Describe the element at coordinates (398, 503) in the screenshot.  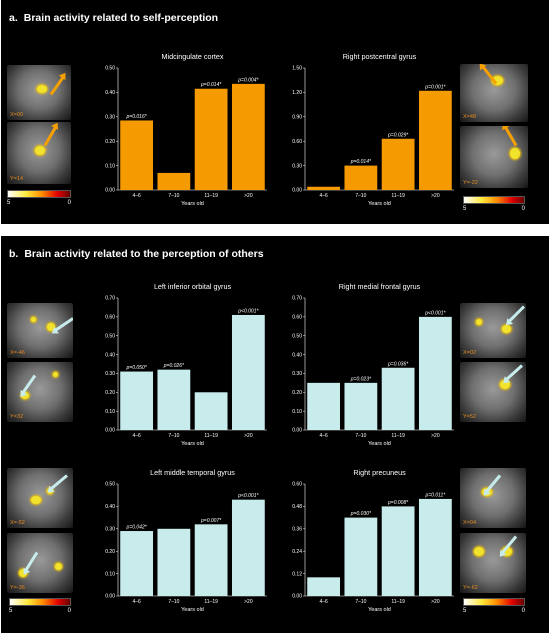
I see `p-value-label: p=0.008*` at that location.